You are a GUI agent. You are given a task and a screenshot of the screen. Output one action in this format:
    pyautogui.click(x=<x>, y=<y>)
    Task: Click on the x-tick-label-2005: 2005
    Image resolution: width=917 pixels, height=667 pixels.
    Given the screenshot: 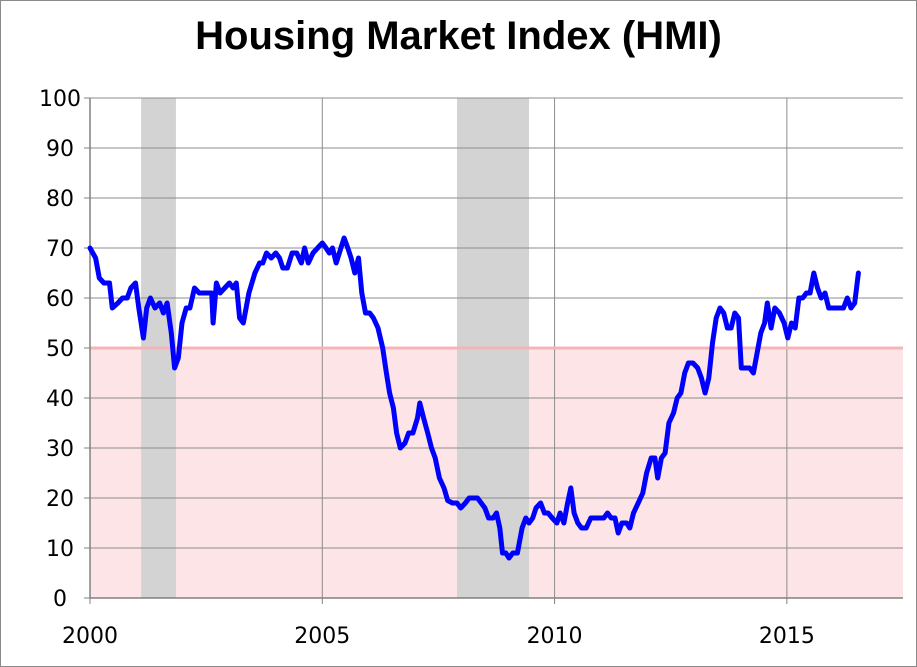 What is the action you would take?
    pyautogui.click(x=322, y=636)
    